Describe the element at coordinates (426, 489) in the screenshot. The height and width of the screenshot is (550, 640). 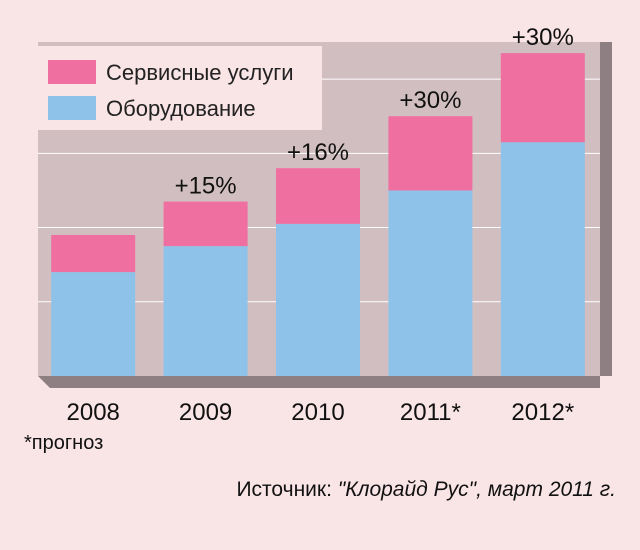
I see `source-note: Источник: "Клорайд Рус", март 2011 г.` at that location.